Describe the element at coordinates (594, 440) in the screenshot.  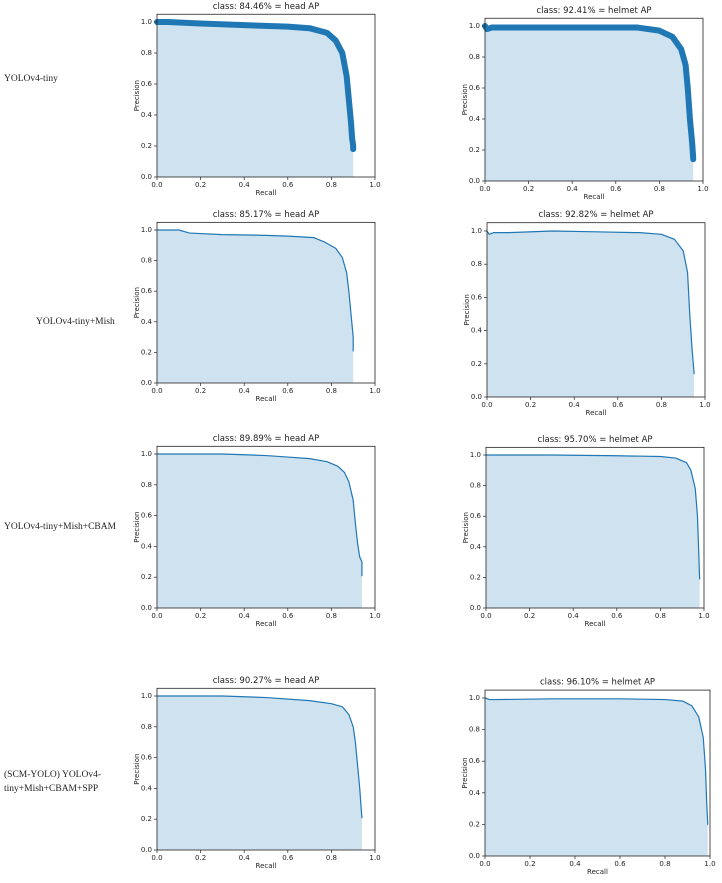
I see `chart-title: class: 95.70% = helmet AP` at that location.